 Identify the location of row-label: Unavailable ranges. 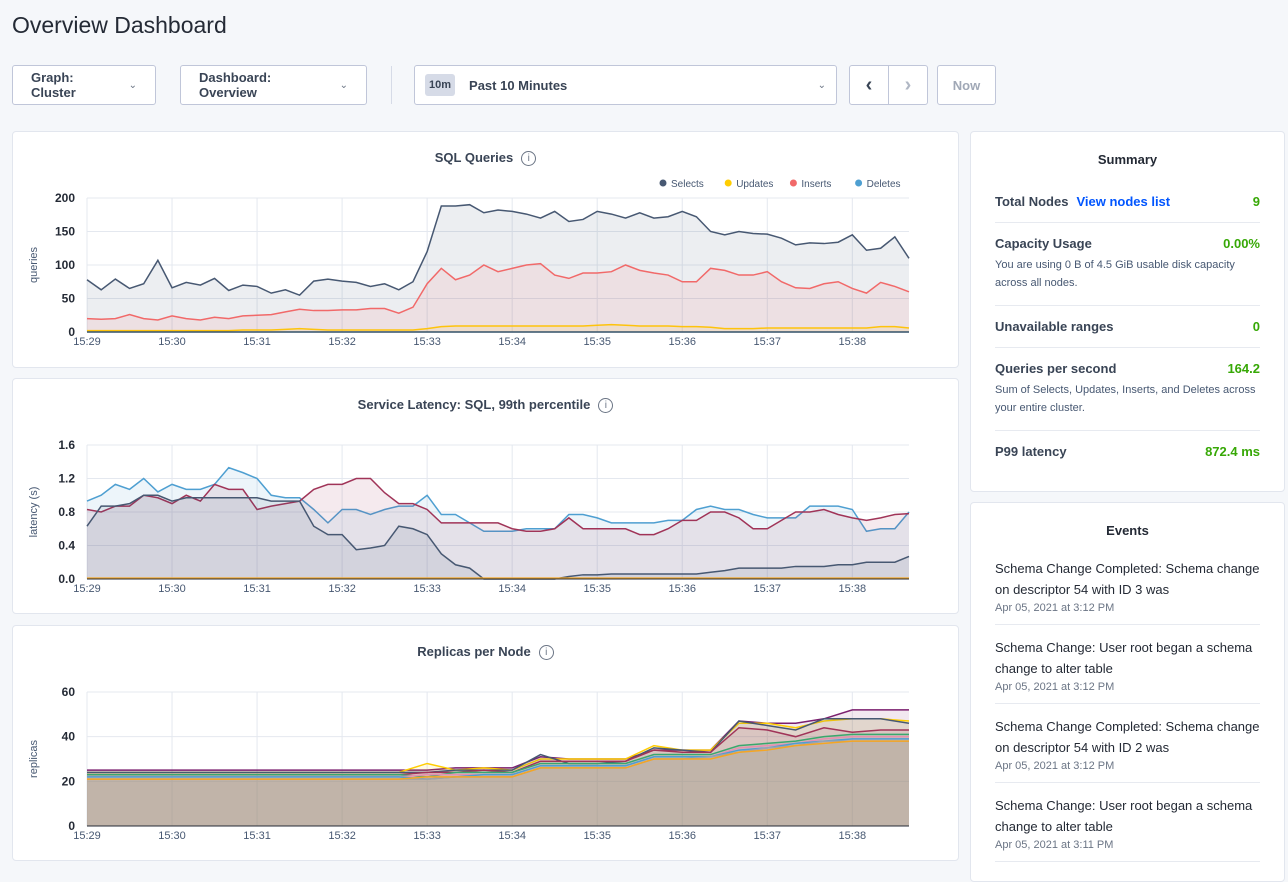
(1054, 326).